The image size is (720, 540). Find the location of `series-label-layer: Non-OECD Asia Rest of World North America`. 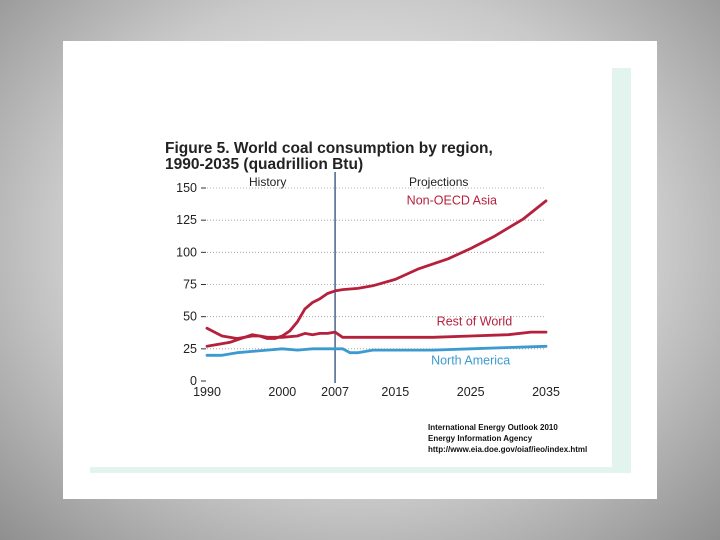

series-label-layer: Non-OECD Asia Rest of World North America is located at coordinates (460, 281).